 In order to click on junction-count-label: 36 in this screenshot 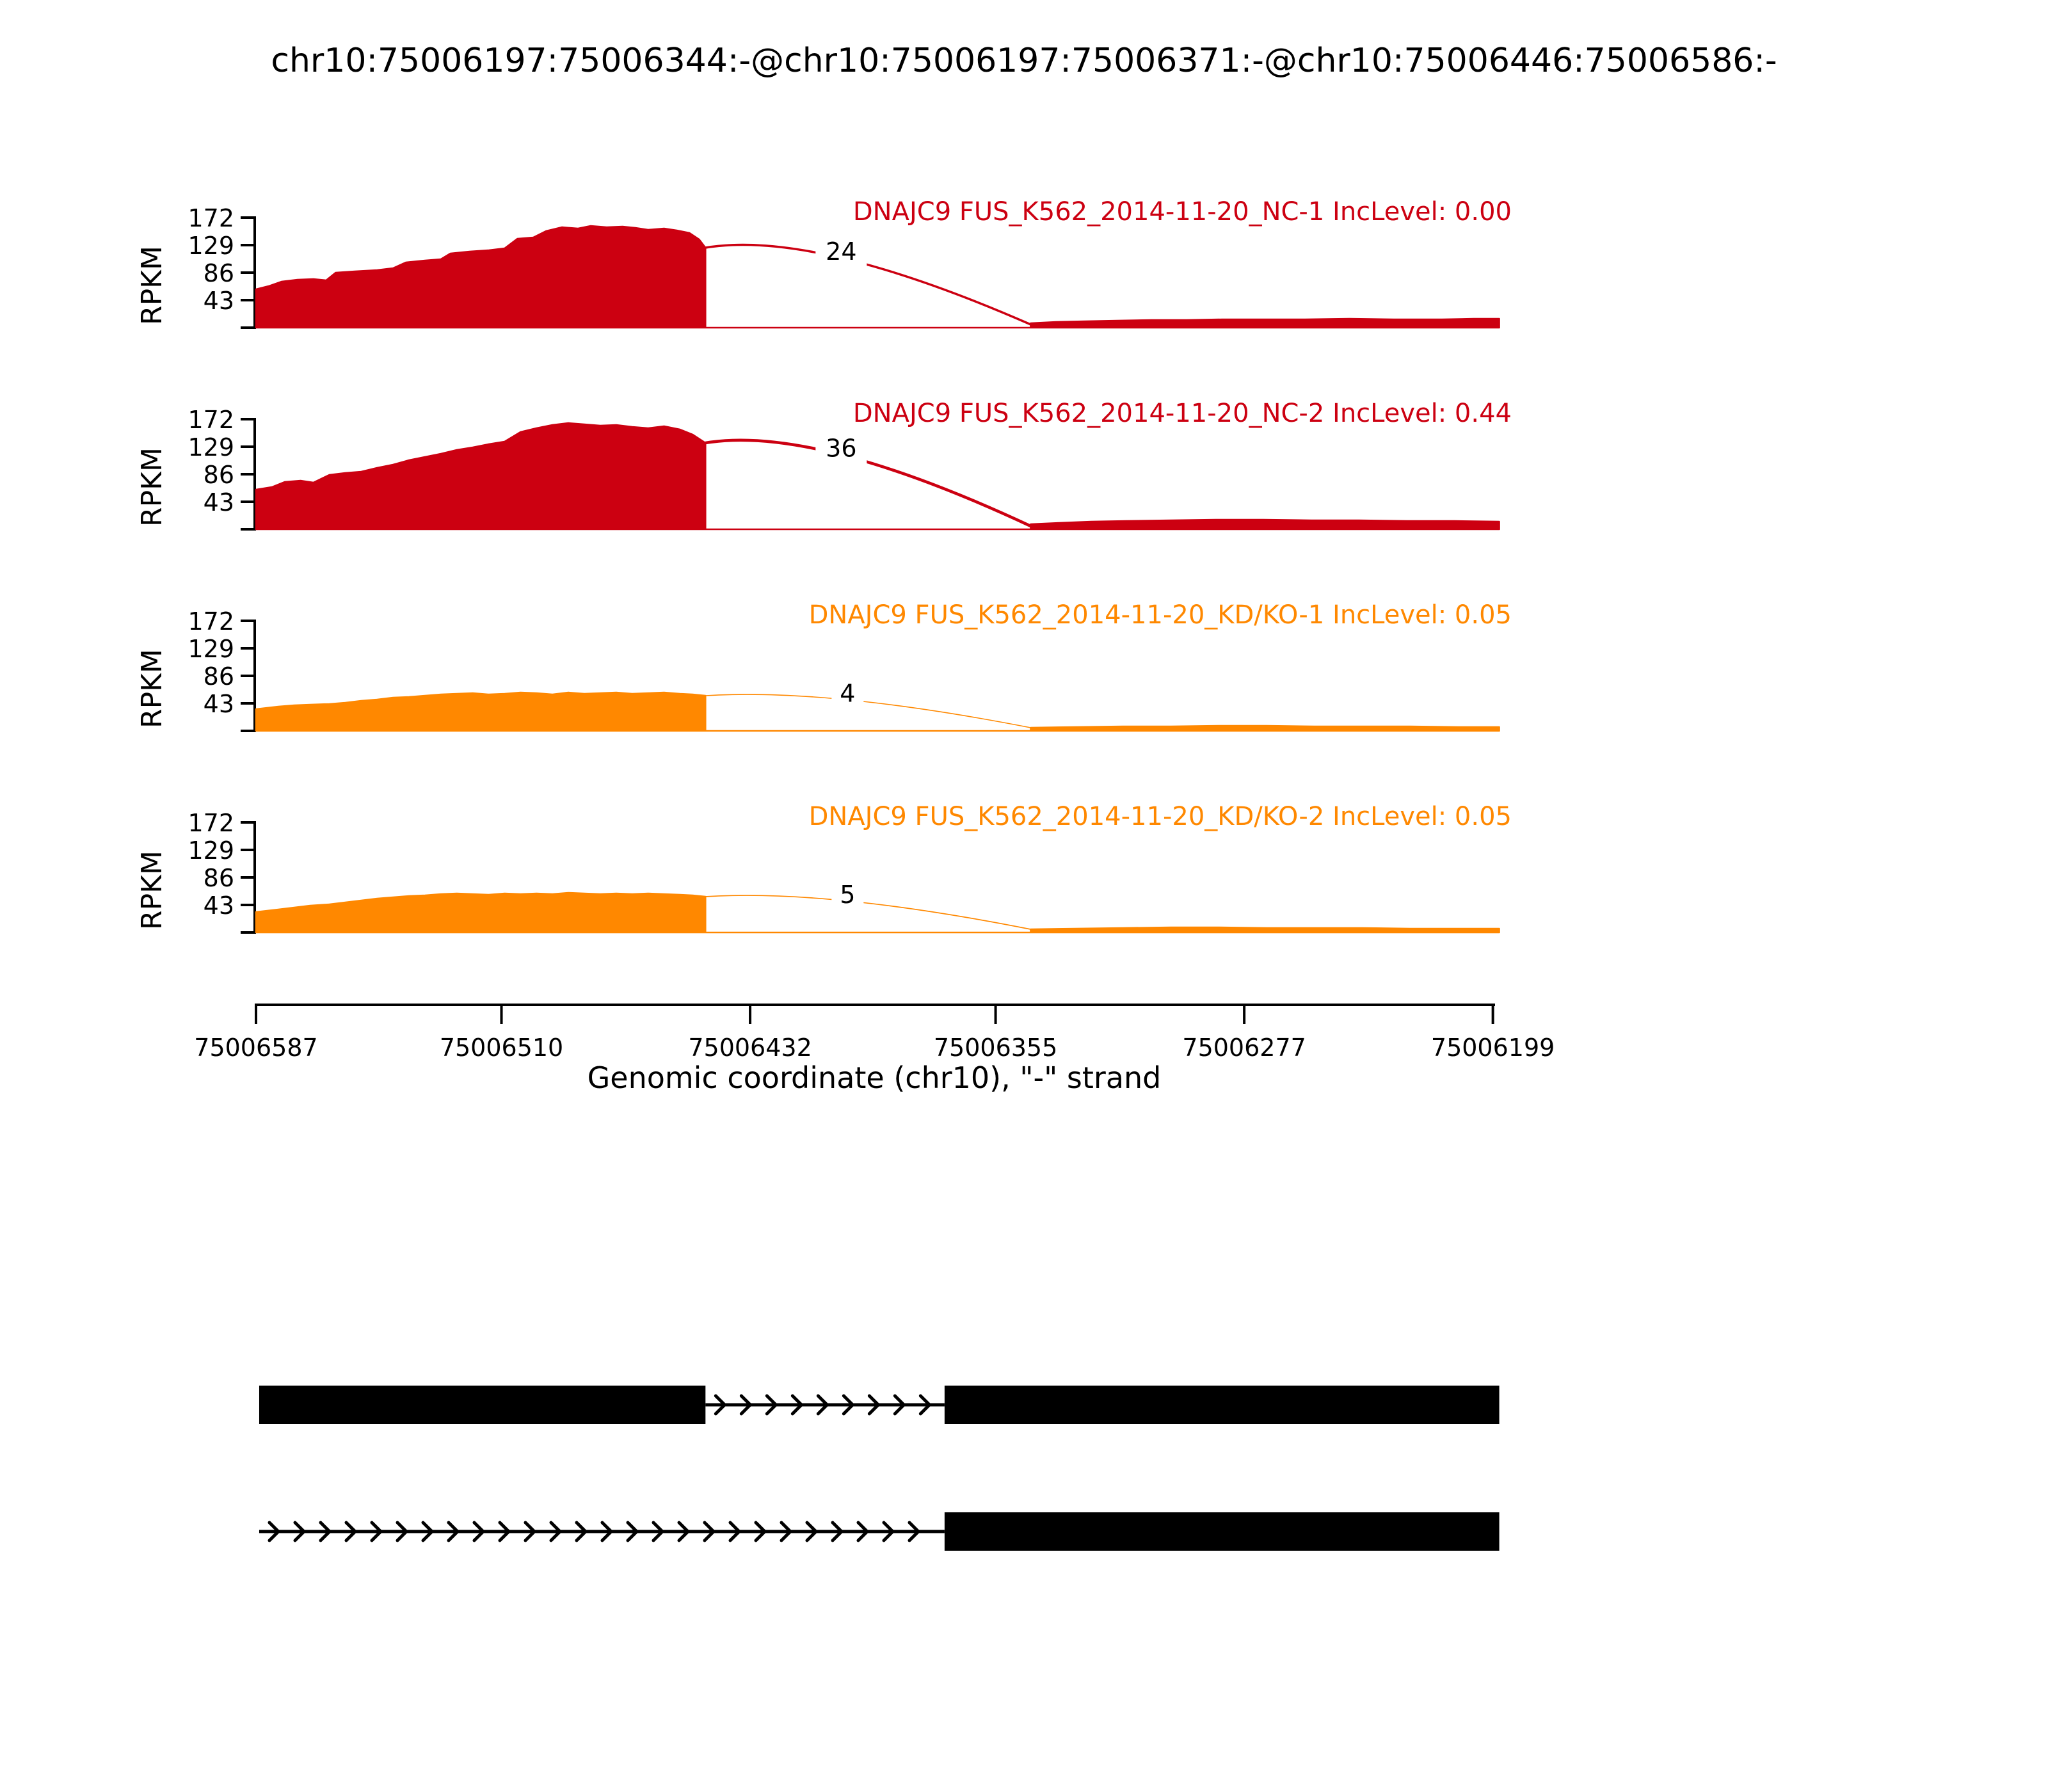, I will do `click(841, 449)`.